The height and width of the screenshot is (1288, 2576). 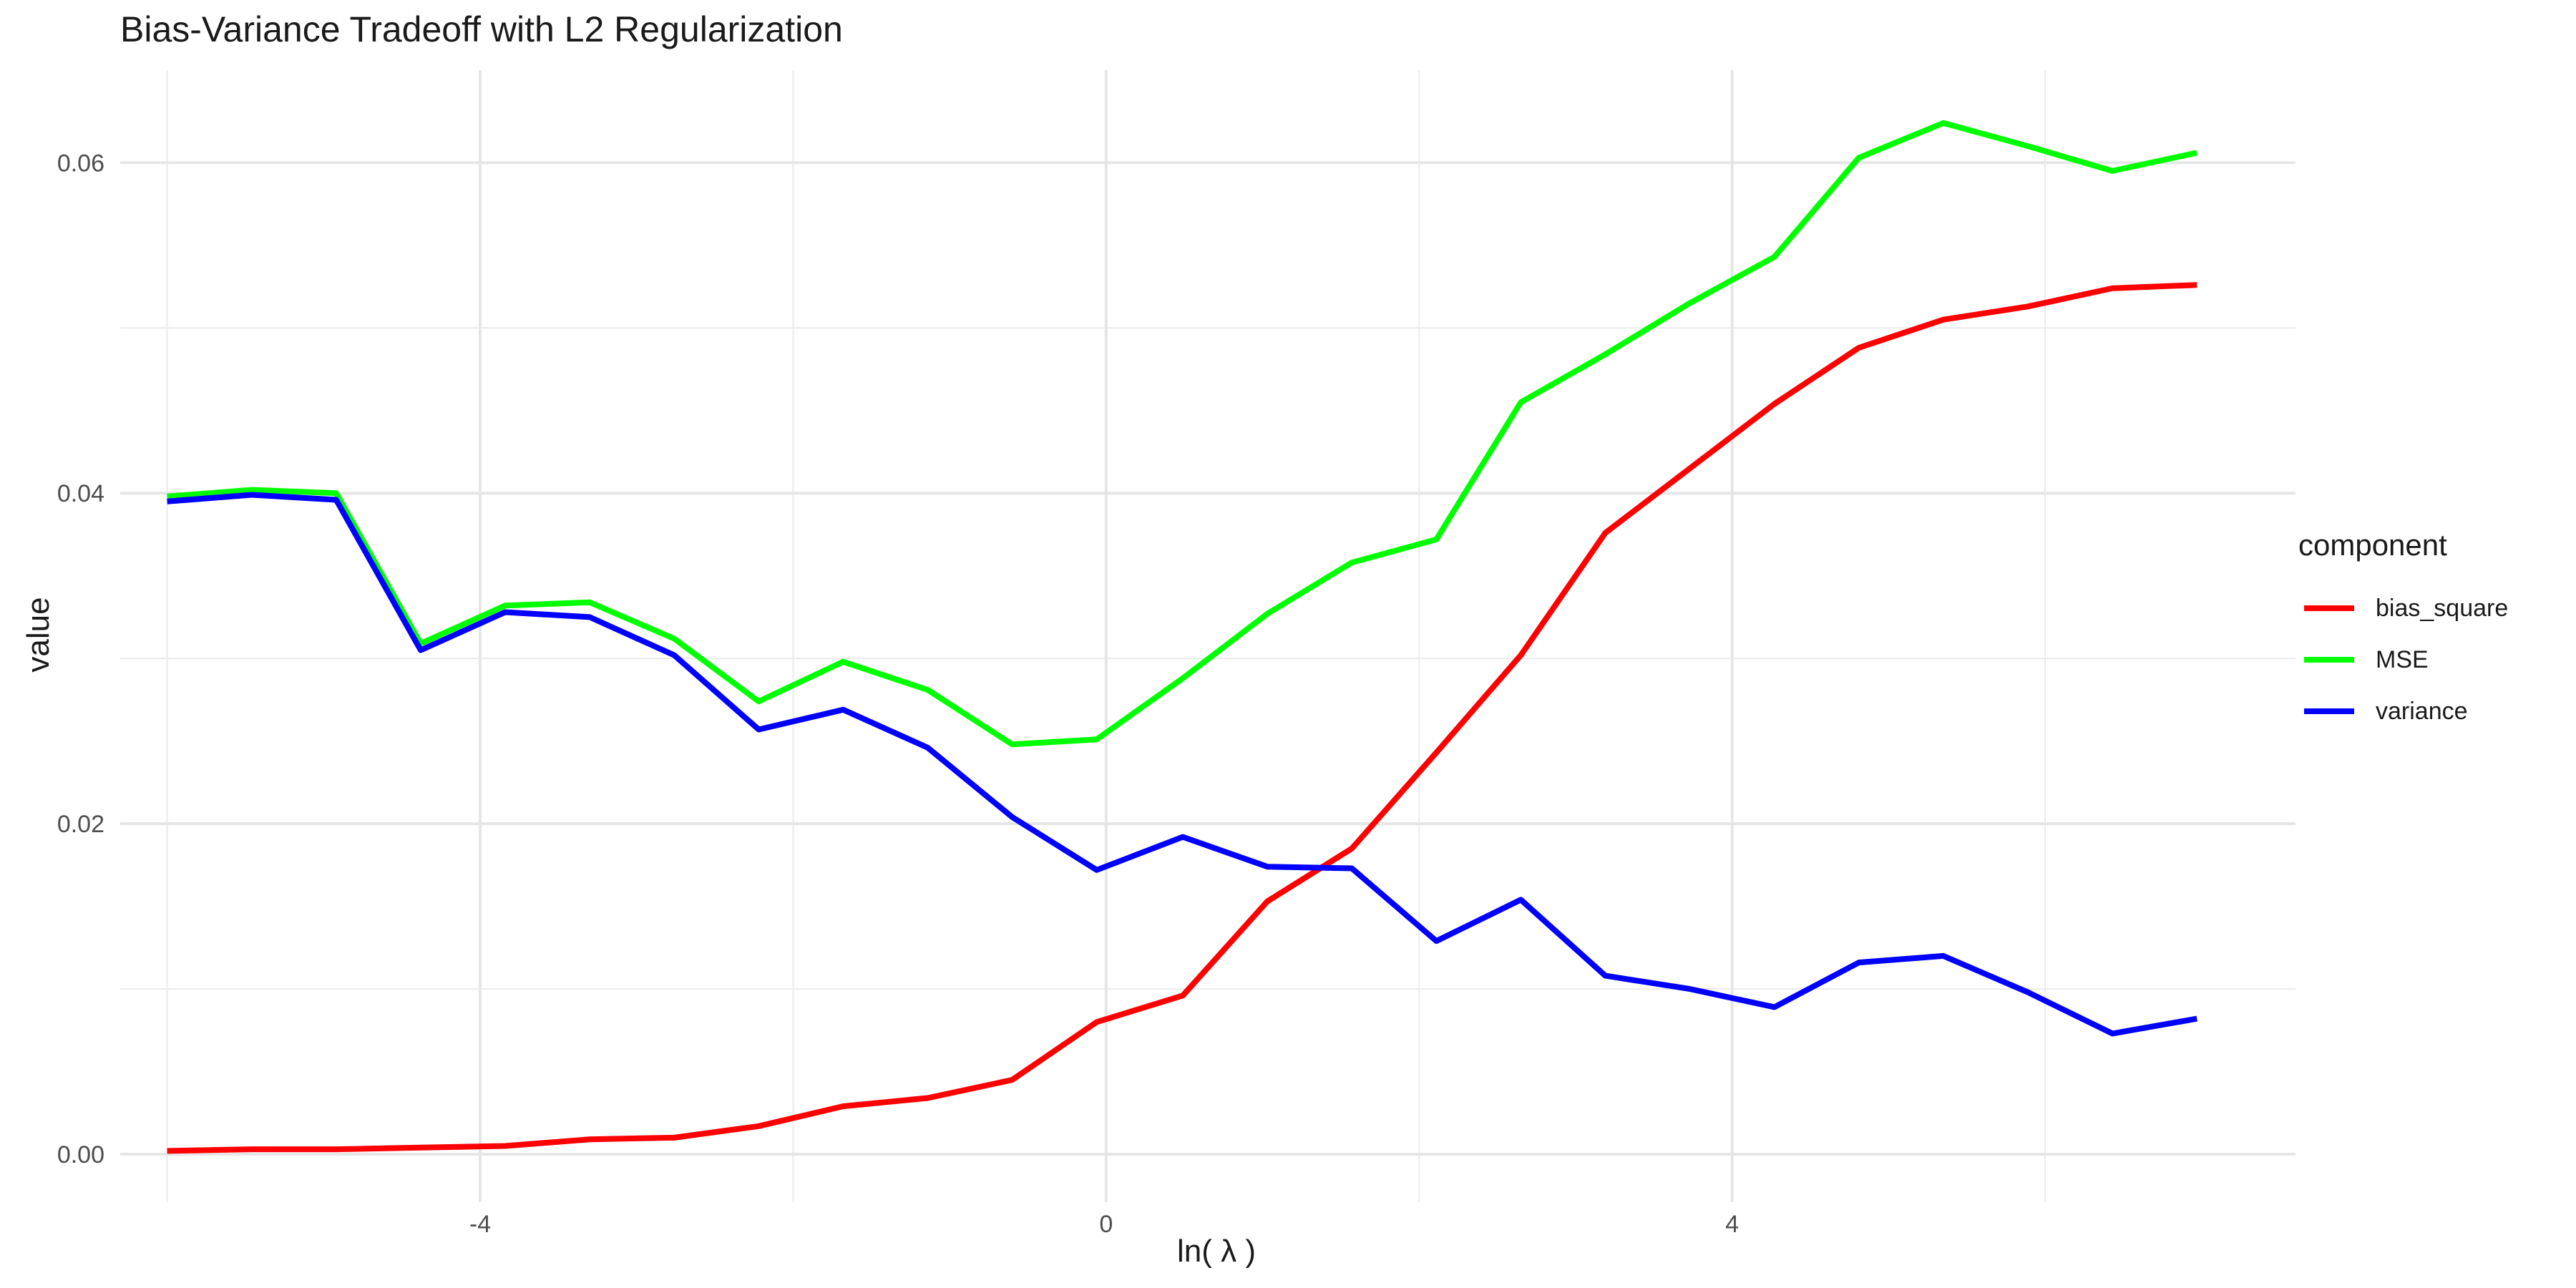 I want to click on legend-title: component, so click(x=2372, y=545).